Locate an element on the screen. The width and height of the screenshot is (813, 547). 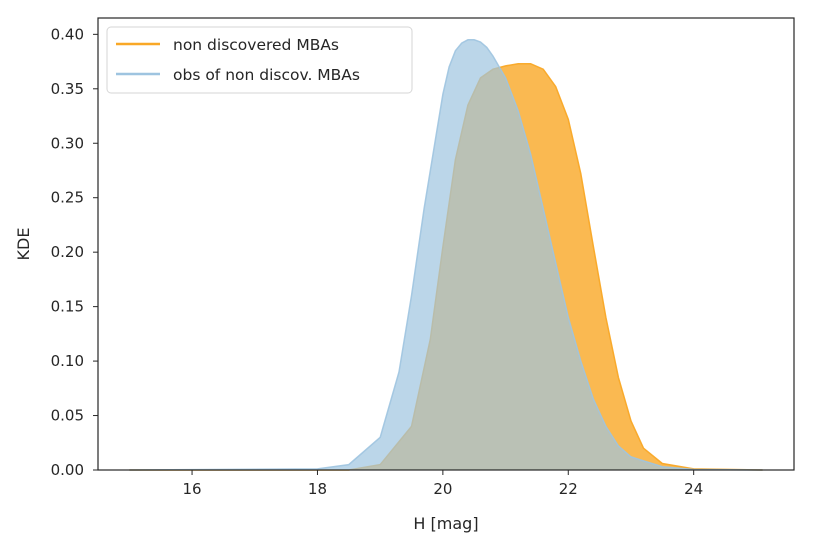
x-tick-label: 24 is located at coordinates (693, 489).